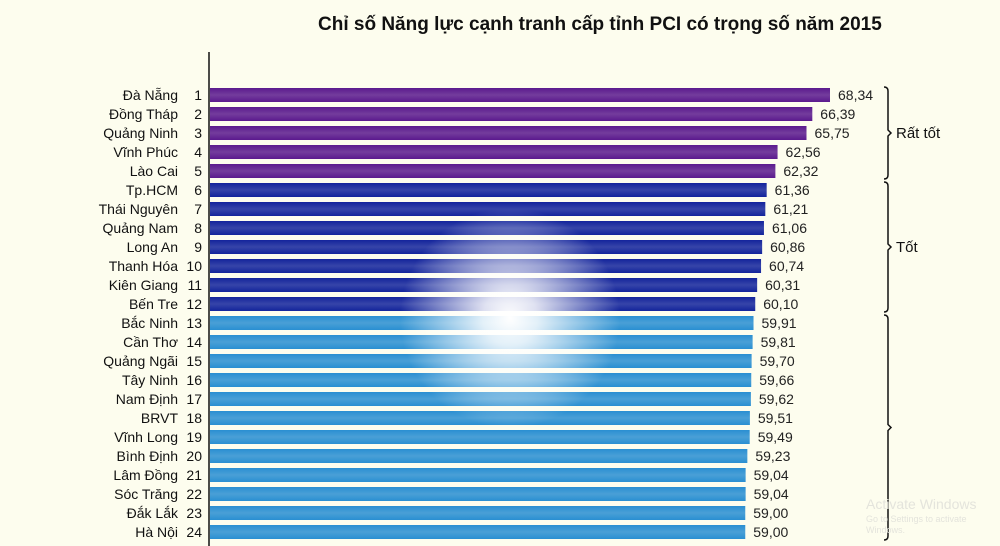 The image size is (1000, 546). Describe the element at coordinates (194, 418) in the screenshot. I see `rank-label: 18` at that location.